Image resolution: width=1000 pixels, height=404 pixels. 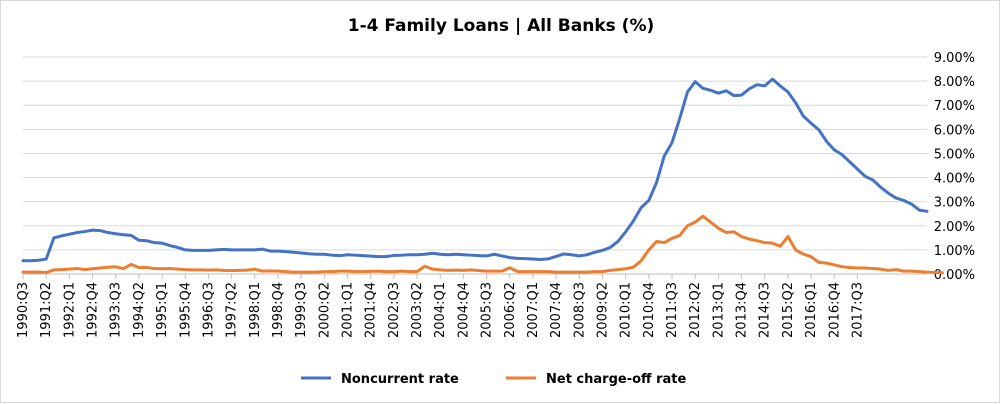 I want to click on x-tick-label: 1992:Q1, so click(x=69, y=310).